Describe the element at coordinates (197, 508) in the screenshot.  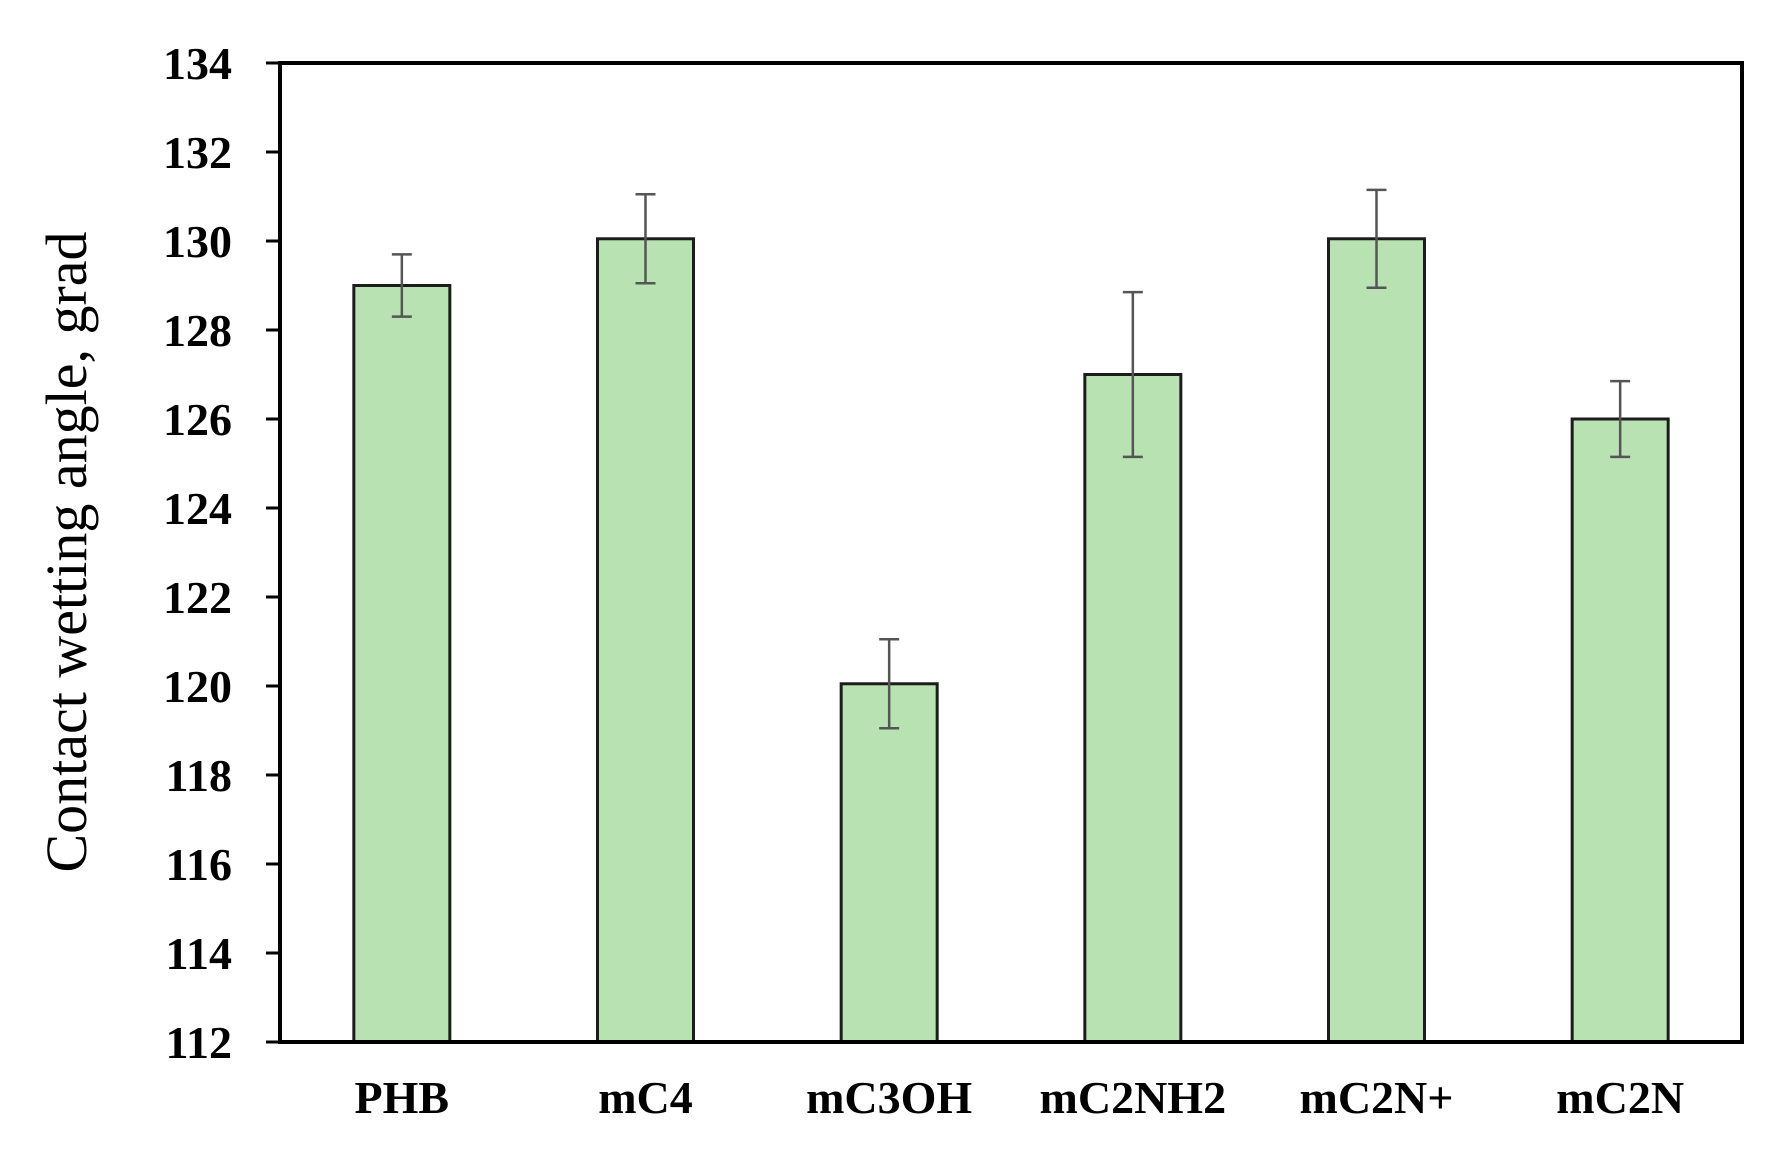
I see `y-tick-label: 124` at that location.